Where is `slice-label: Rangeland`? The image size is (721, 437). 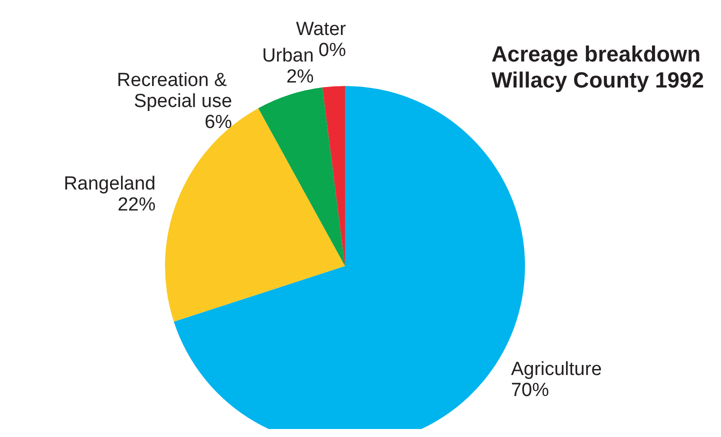 slice-label: Rangeland is located at coordinates (110, 184).